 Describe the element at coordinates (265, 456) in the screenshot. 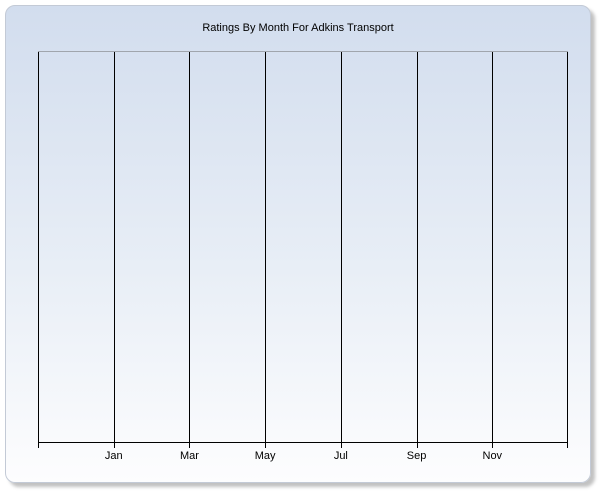

I see `x-axis-label: May` at that location.